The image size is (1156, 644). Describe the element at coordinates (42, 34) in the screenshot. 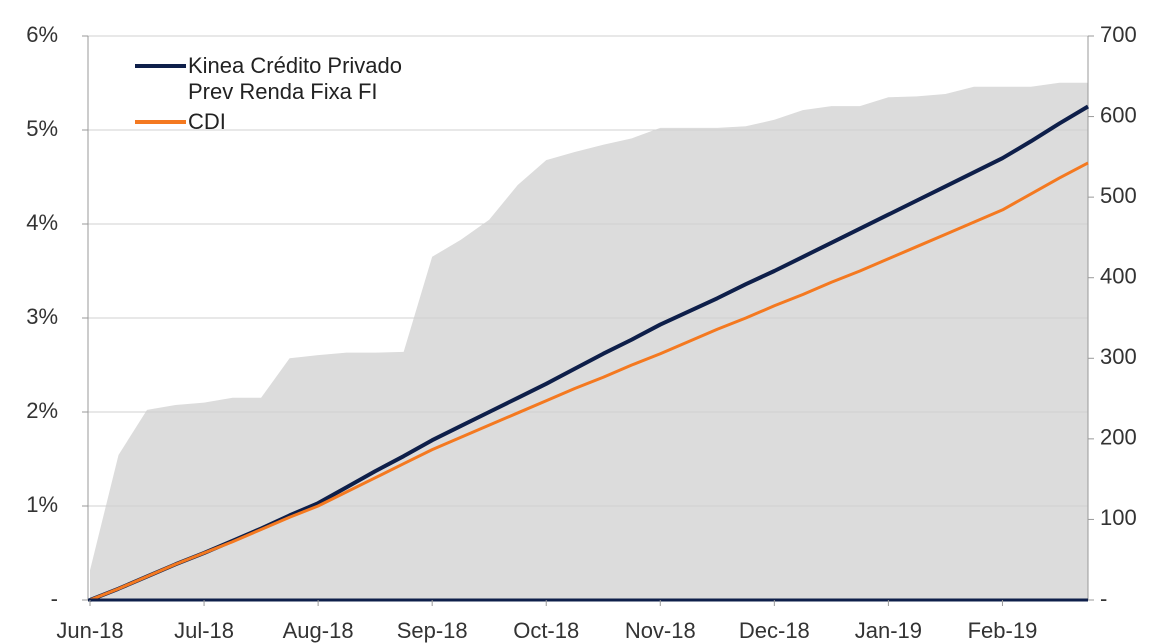

I see `y-tick-label: 6%` at that location.